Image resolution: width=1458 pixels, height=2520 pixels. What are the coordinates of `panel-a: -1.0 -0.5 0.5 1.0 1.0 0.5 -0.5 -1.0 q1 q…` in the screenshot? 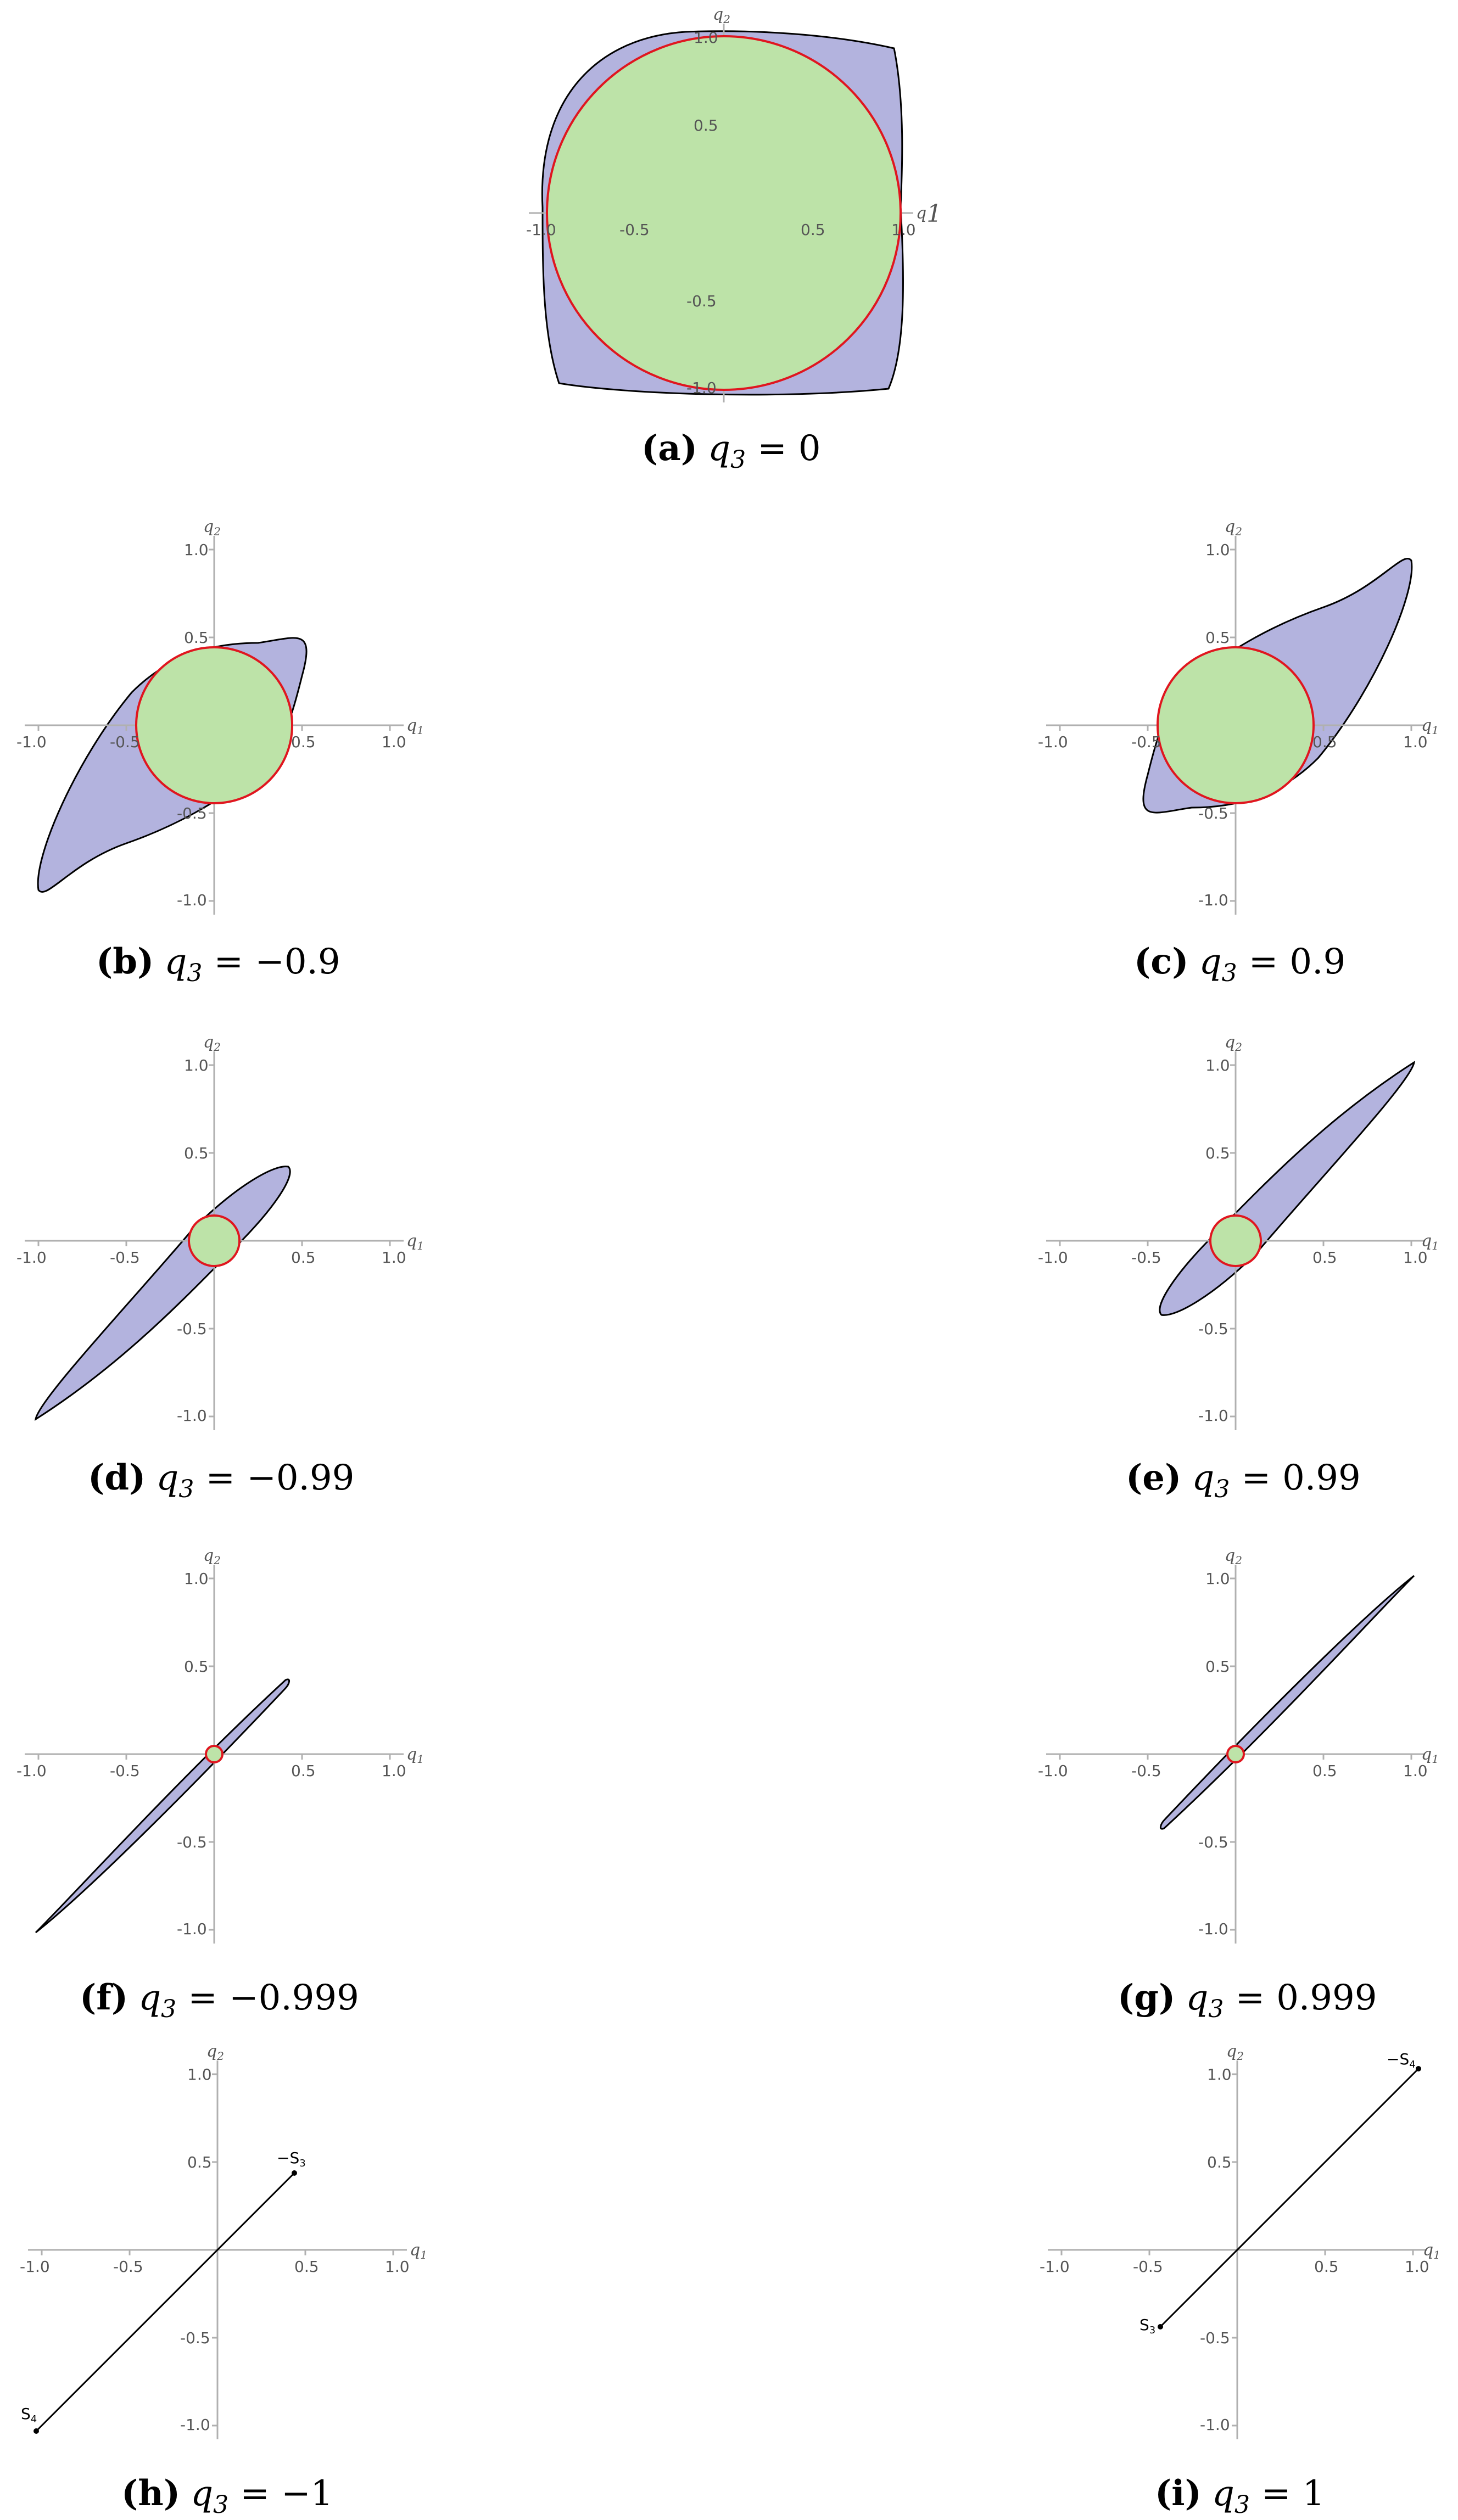 It's located at (734, 239).